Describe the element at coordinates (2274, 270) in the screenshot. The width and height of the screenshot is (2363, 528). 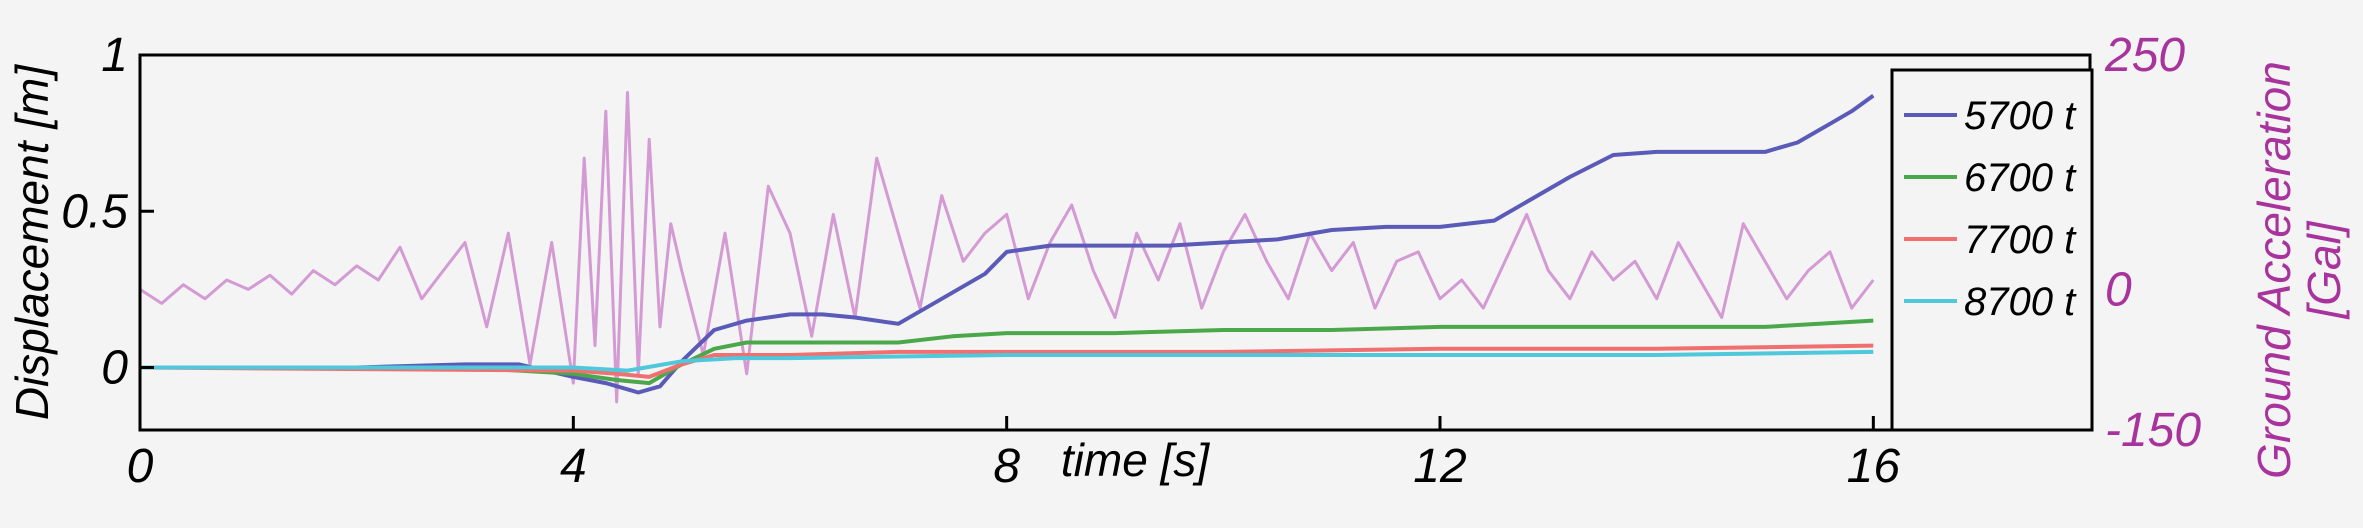
I see `y2-axis-title: Ground Acceleration` at that location.